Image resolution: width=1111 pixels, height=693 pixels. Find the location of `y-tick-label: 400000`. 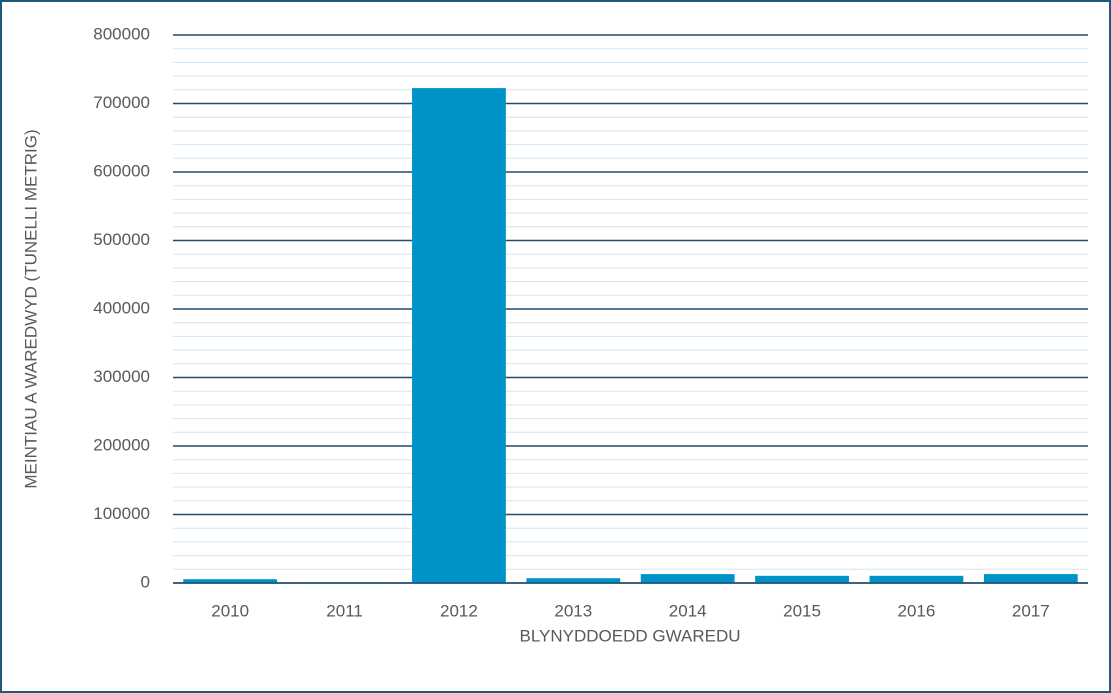

y-tick-label: 400000 is located at coordinates (121, 307).